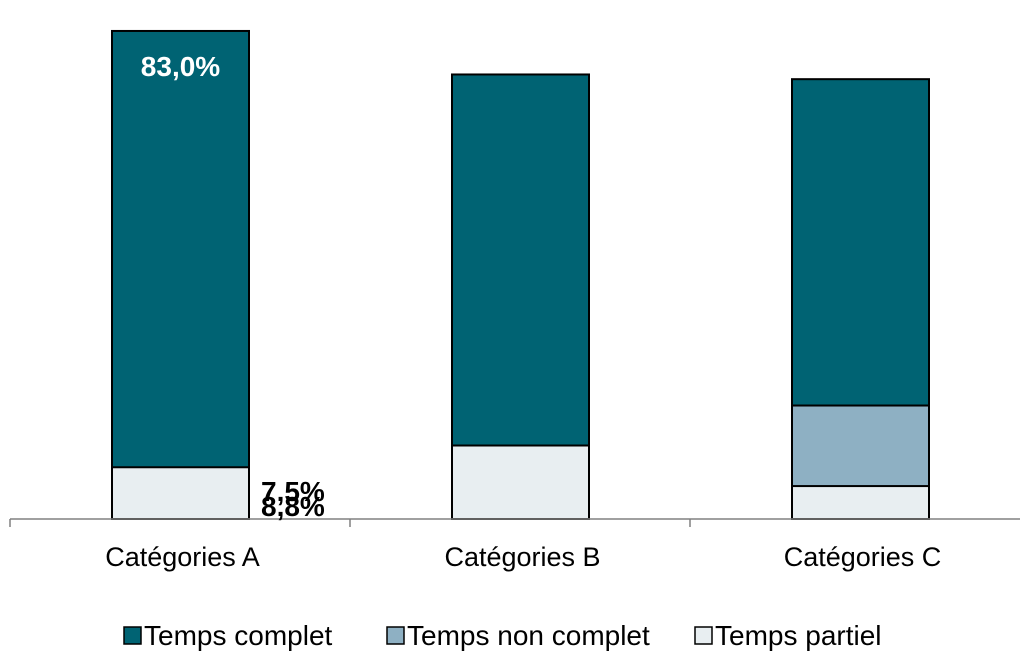 The height and width of the screenshot is (658, 1020). I want to click on legend-item-temps-non-complet: Temps non complet, so click(518, 635).